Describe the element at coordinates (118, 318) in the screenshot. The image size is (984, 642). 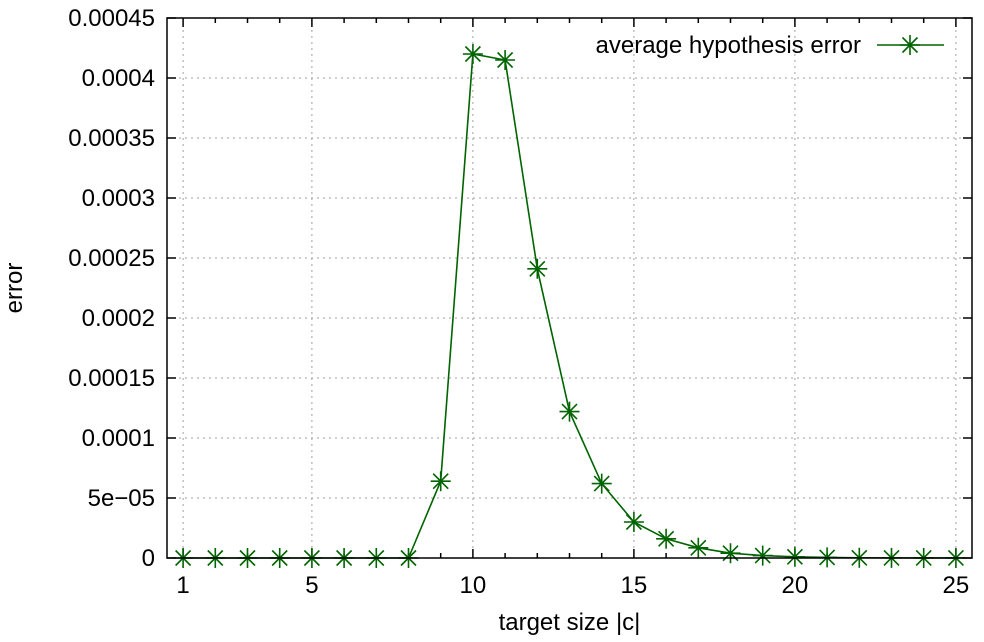
I see `y-tick-label: 0.0002` at that location.